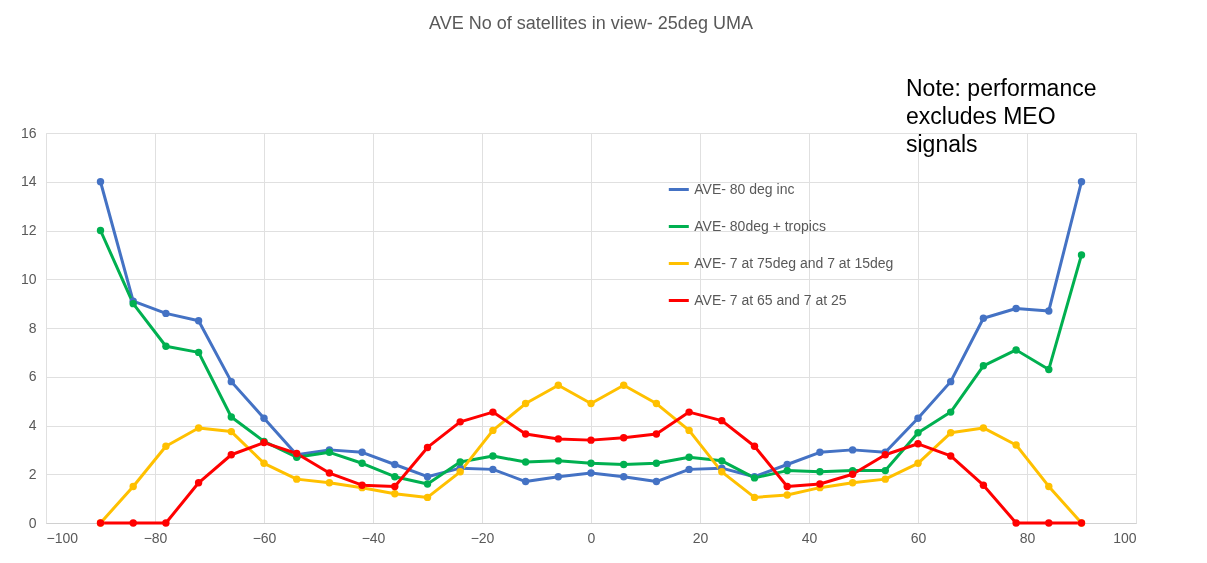  I want to click on y-tick-label: 0, so click(32, 522).